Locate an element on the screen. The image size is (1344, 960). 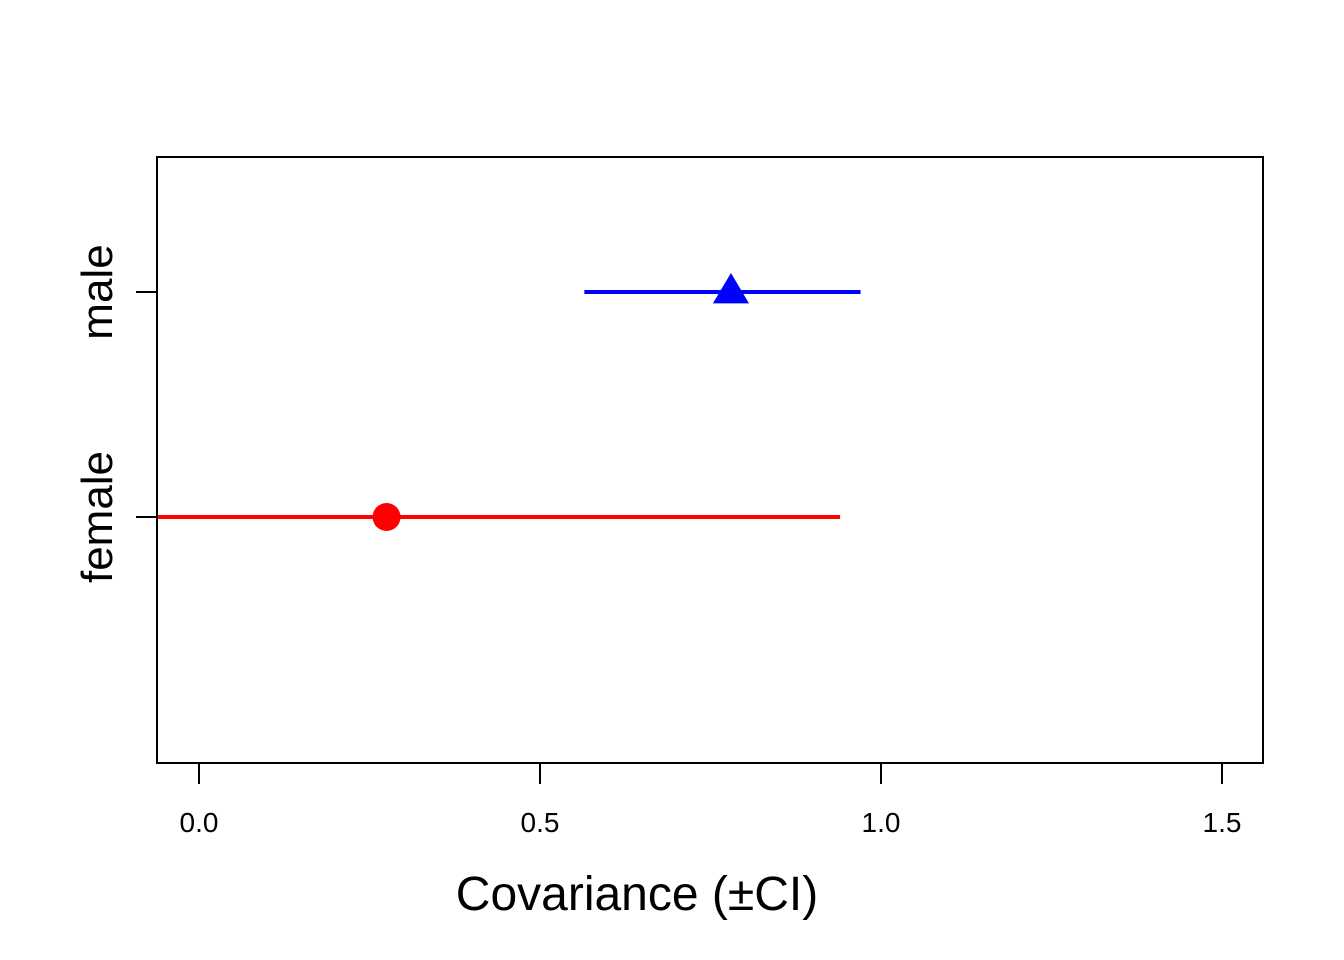
x-axis-title: Covariance (±CI) is located at coordinates (637, 894).